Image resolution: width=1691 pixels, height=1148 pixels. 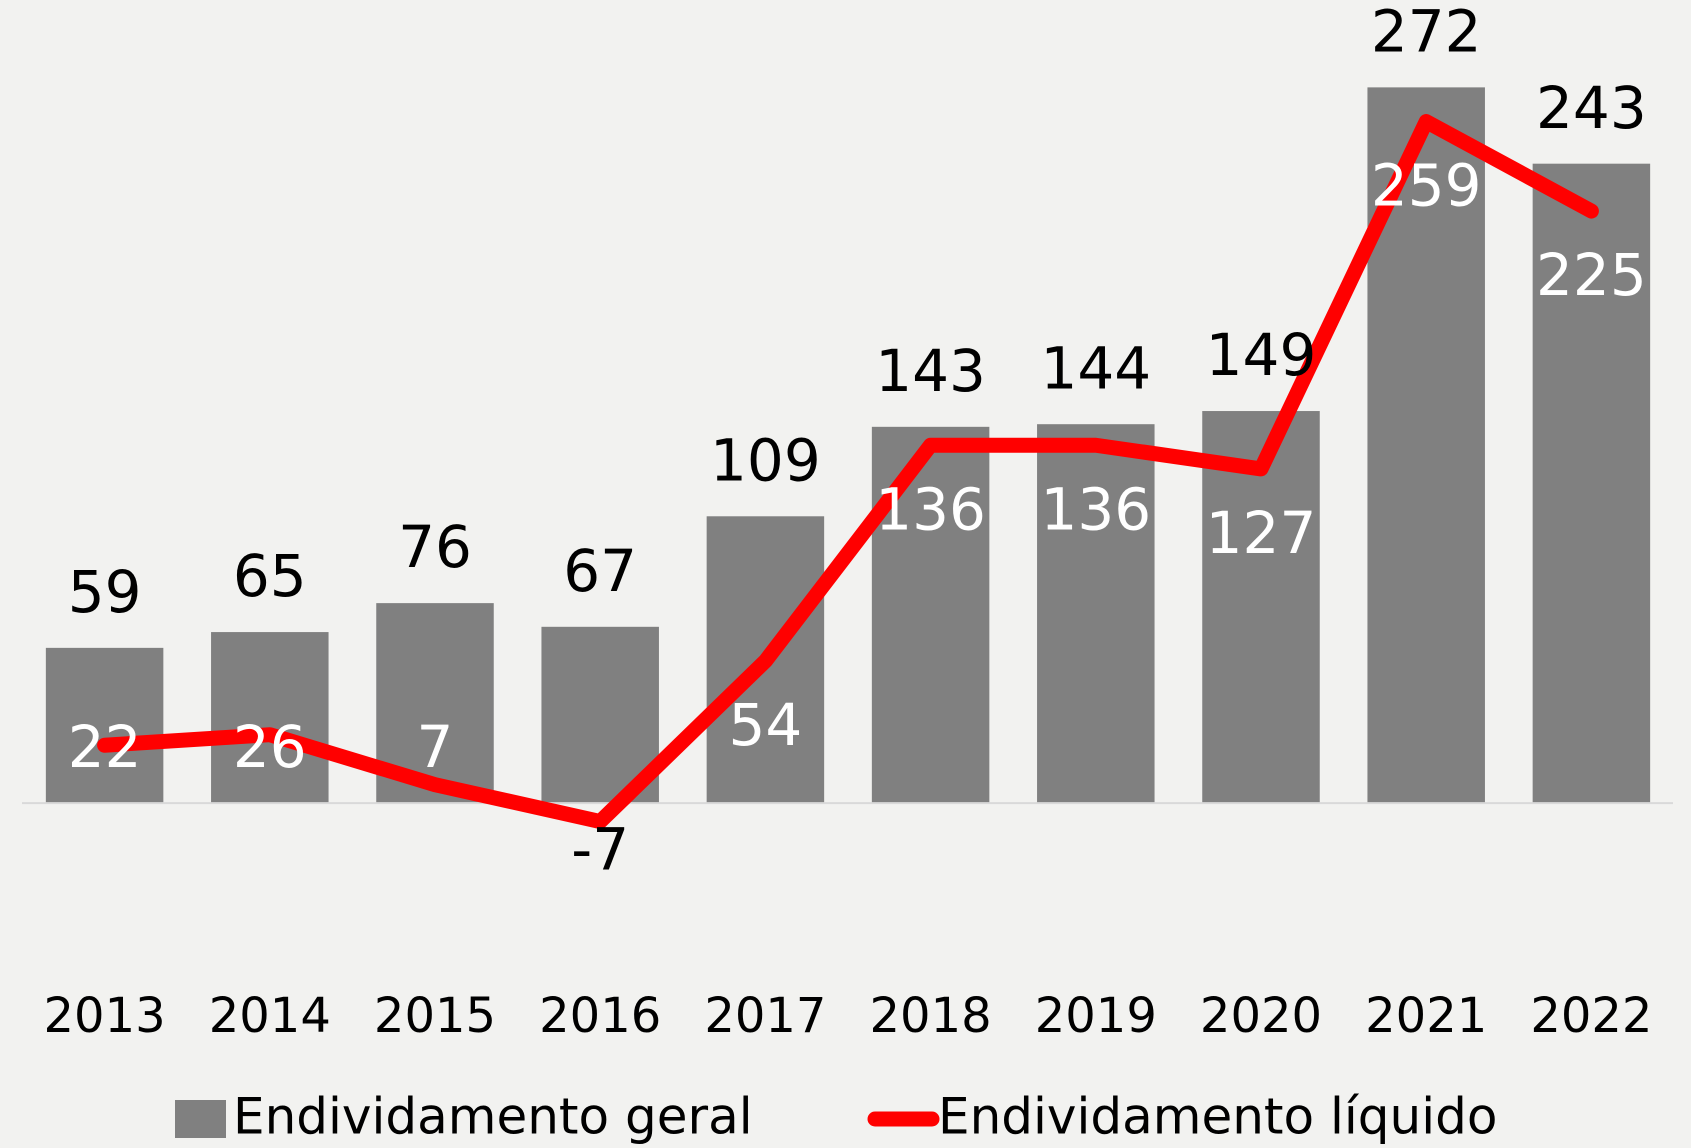 I want to click on x-tick-label: 2013, so click(x=105, y=1016).